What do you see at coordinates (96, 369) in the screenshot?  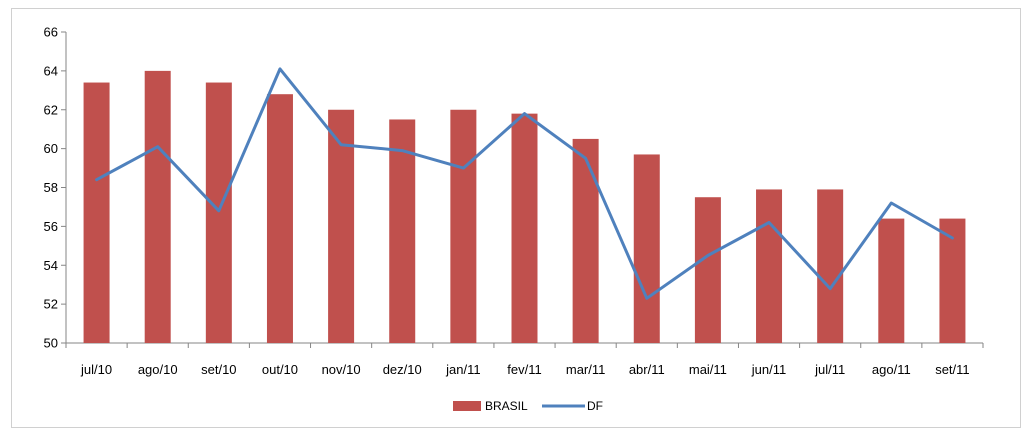 I see `x-tick-label: jul/10` at bounding box center [96, 369].